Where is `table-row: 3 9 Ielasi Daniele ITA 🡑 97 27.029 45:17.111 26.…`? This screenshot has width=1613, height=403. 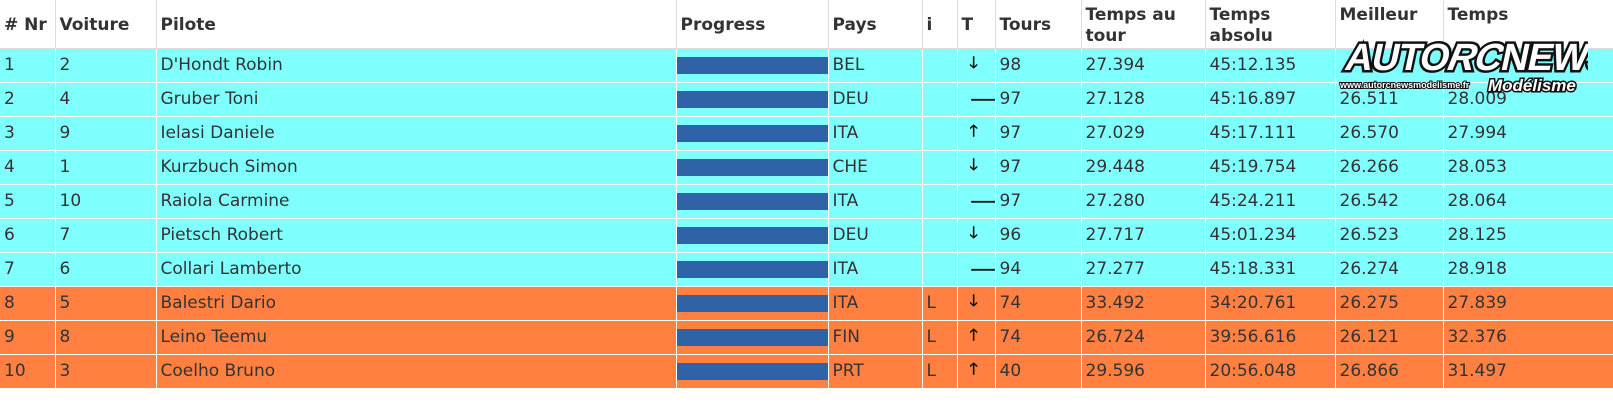
table-row: 3 9 Ielasi Daniele ITA 🡑 97 27.029 45:17.111 26.… is located at coordinates (806, 133).